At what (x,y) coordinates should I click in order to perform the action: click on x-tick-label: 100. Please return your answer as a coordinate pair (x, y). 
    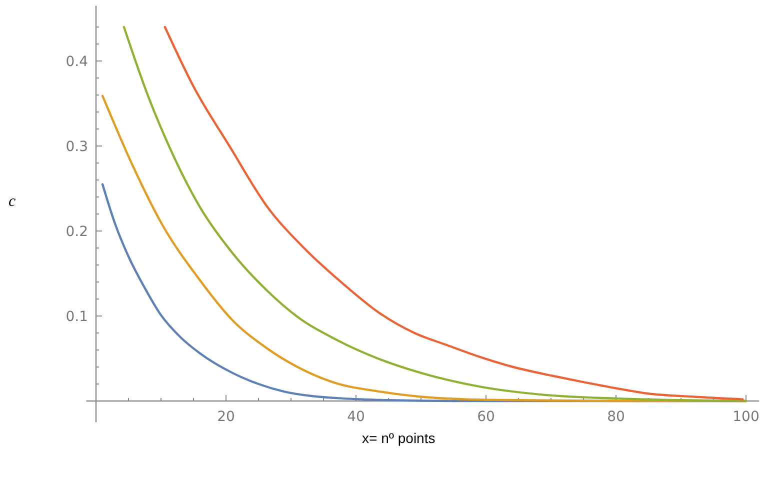
    Looking at the image, I should click on (746, 417).